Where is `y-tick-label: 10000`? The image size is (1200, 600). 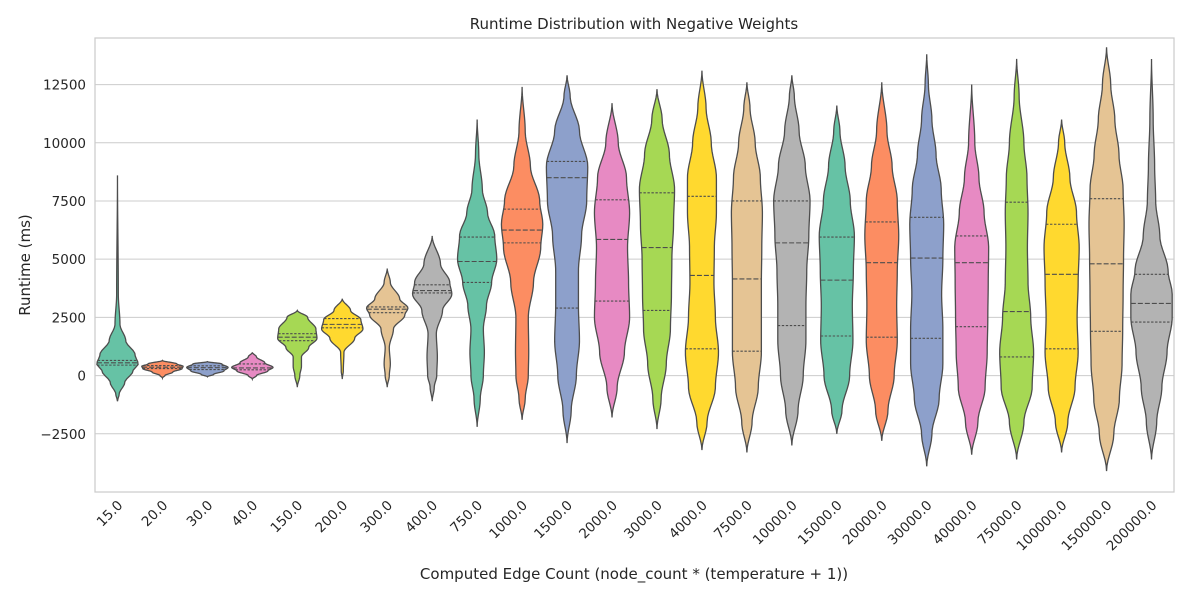 y-tick-label: 10000 is located at coordinates (64, 144).